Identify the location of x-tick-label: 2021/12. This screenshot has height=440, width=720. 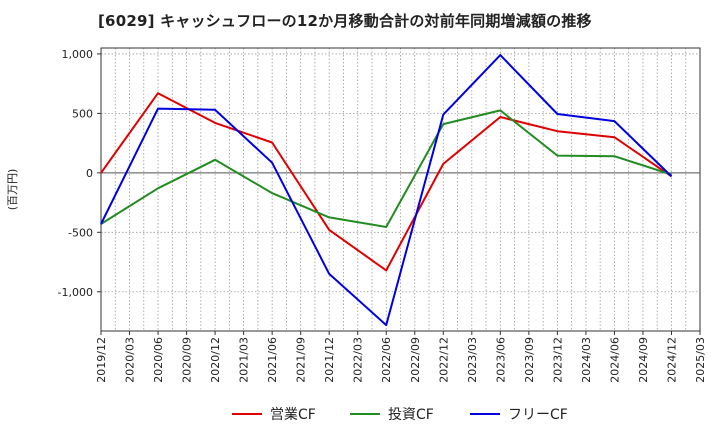
(329, 360).